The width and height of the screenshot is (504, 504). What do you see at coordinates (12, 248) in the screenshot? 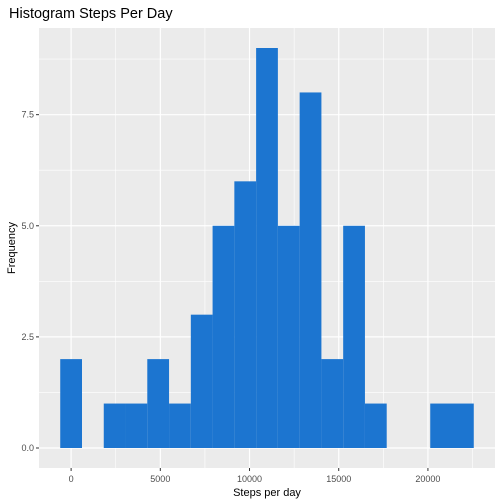
I see `y-axis-title: Frequency` at bounding box center [12, 248].